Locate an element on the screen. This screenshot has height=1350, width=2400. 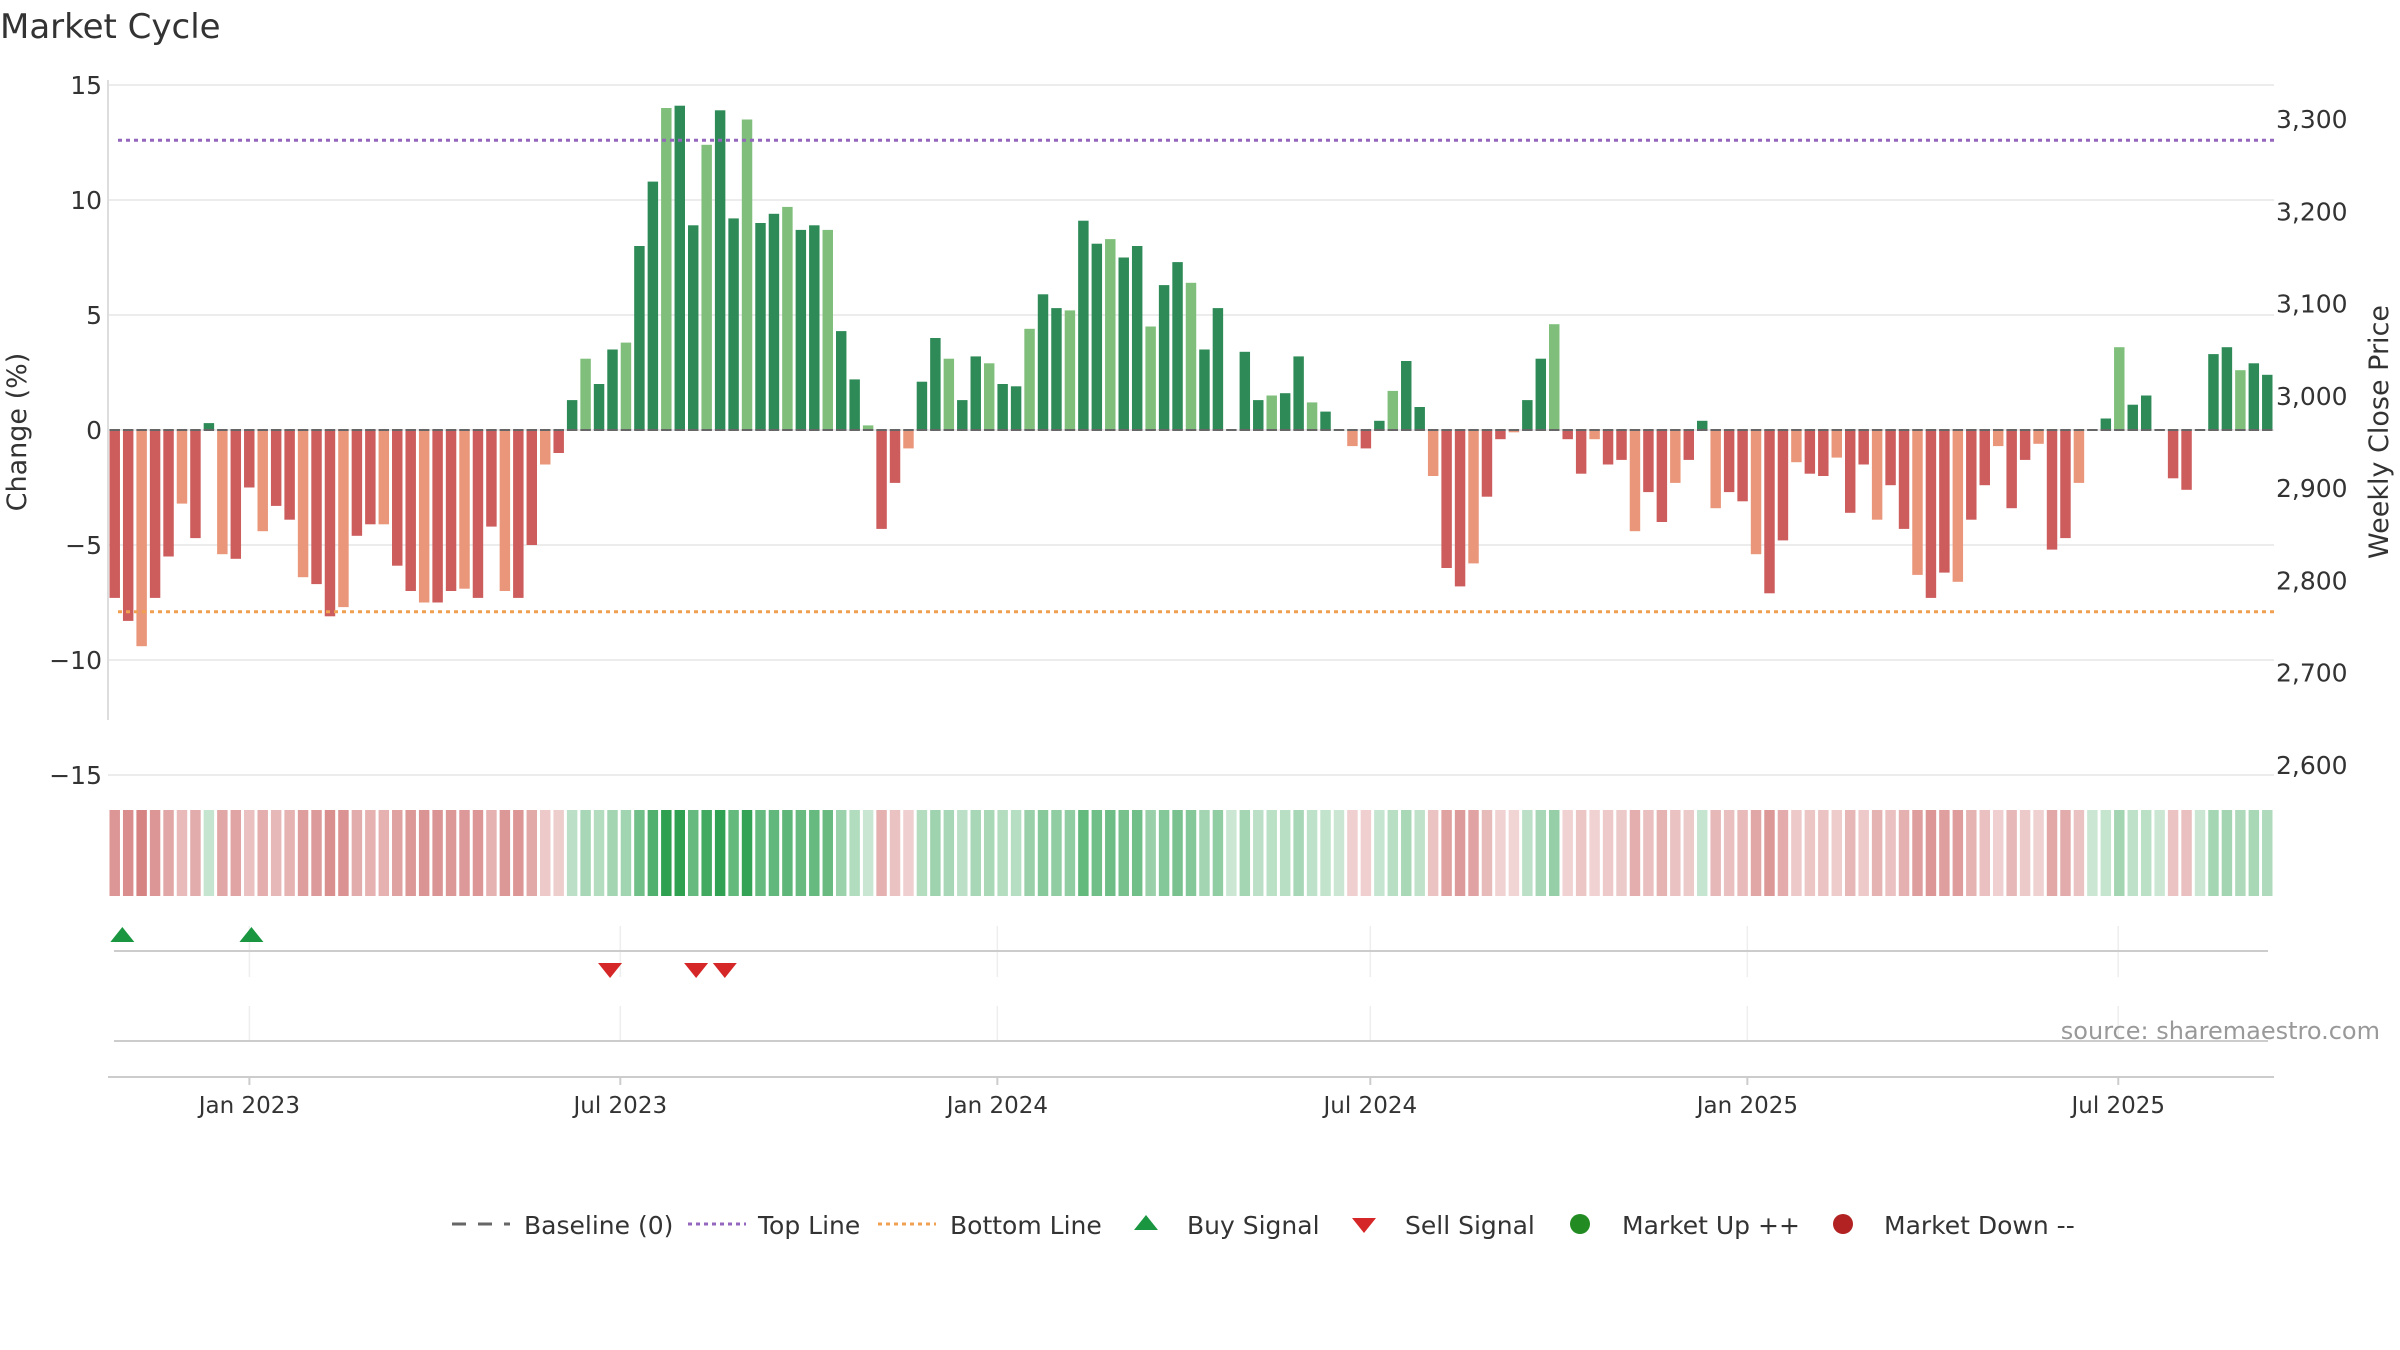
y2-tick-label: 3,000 is located at coordinates (2312, 396).